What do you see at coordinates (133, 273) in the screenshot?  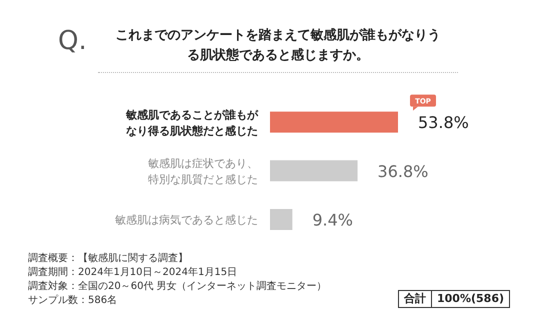 I see `text: 調査期間：2024年1月10日～2024年1月15日` at bounding box center [133, 273].